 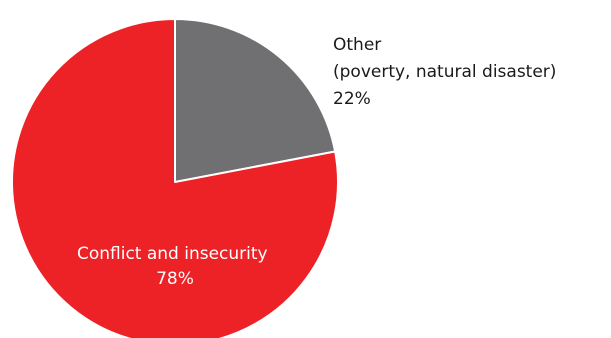 What do you see at coordinates (172, 254) in the screenshot?
I see `label-conflict-line-1: Conflict and insecurity` at bounding box center [172, 254].